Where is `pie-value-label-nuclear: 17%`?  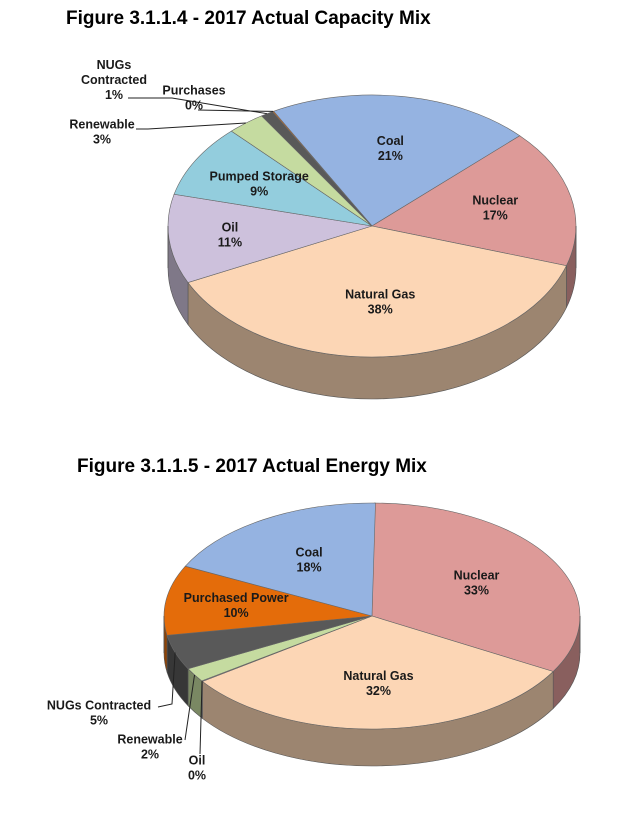
pie-value-label-nuclear: 17% is located at coordinates (495, 215).